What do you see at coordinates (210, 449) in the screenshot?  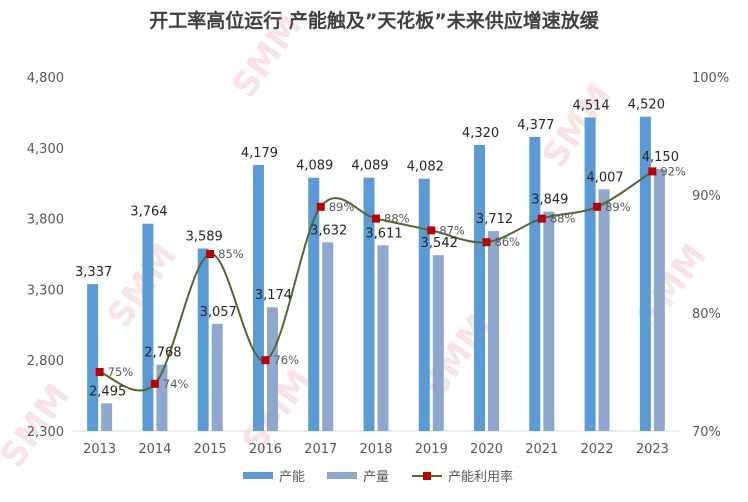 I see `x-tick-label: 2015` at bounding box center [210, 449].